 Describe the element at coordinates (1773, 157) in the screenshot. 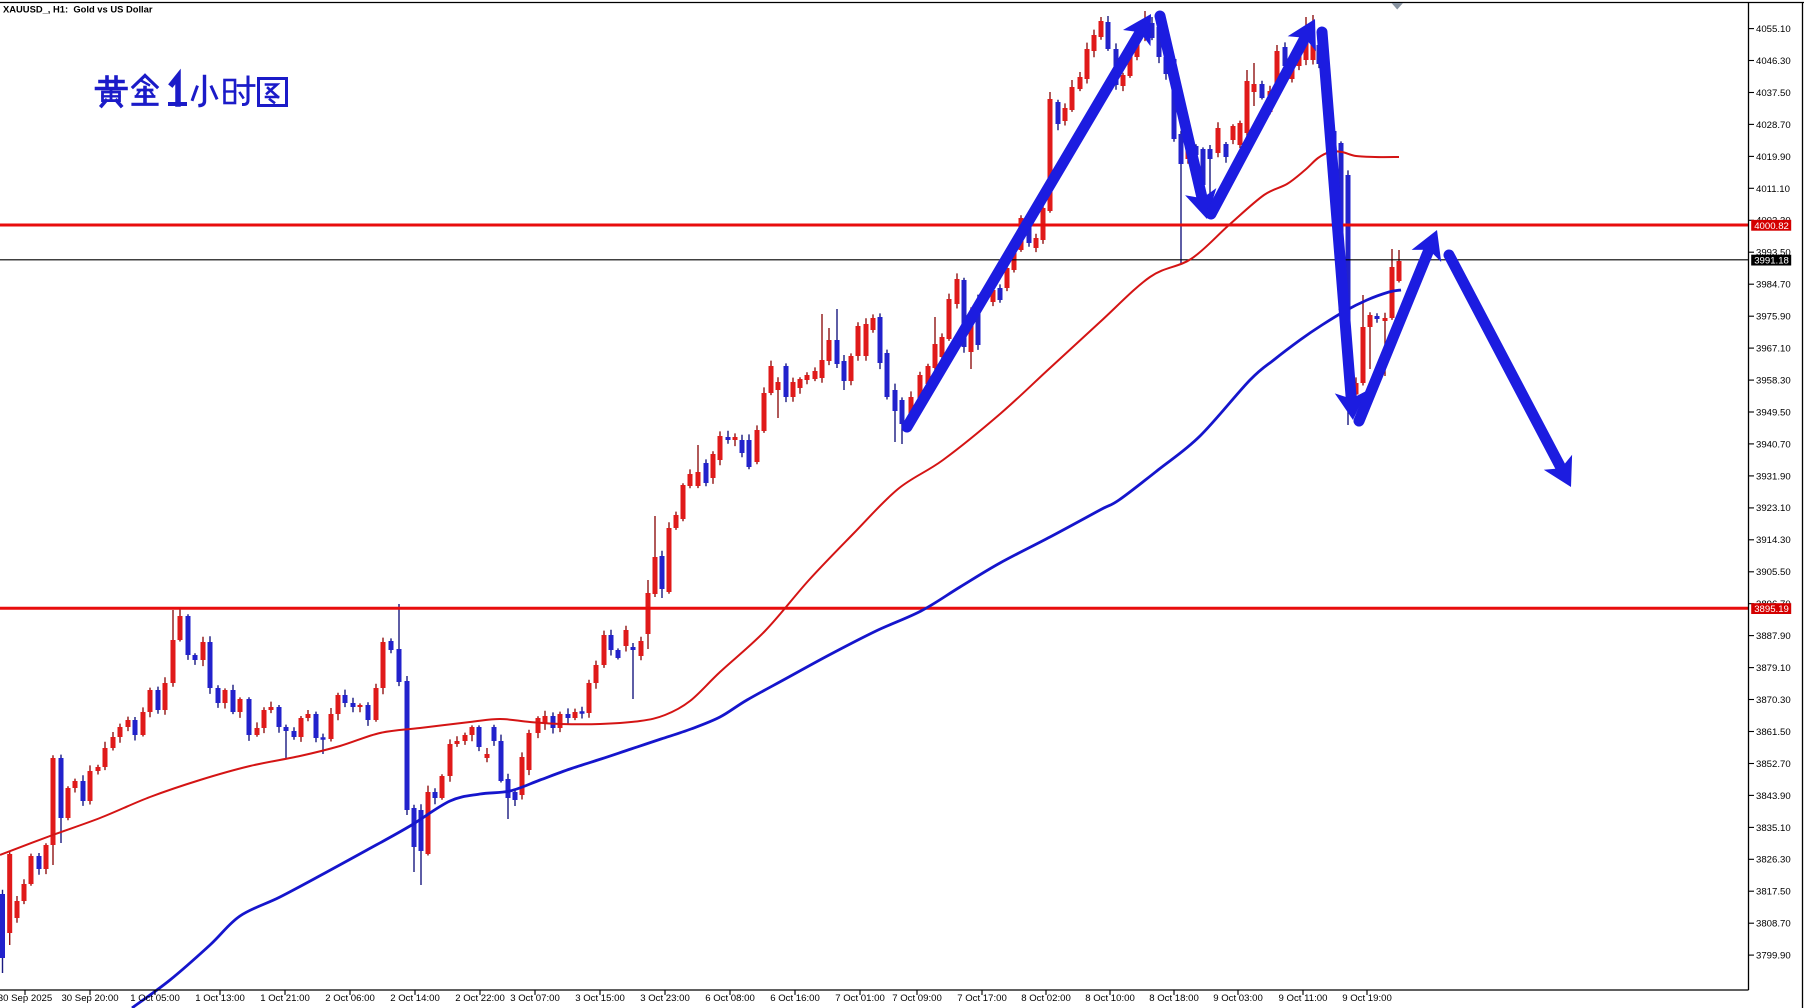

I see `svg-text: 4019.90` at that location.